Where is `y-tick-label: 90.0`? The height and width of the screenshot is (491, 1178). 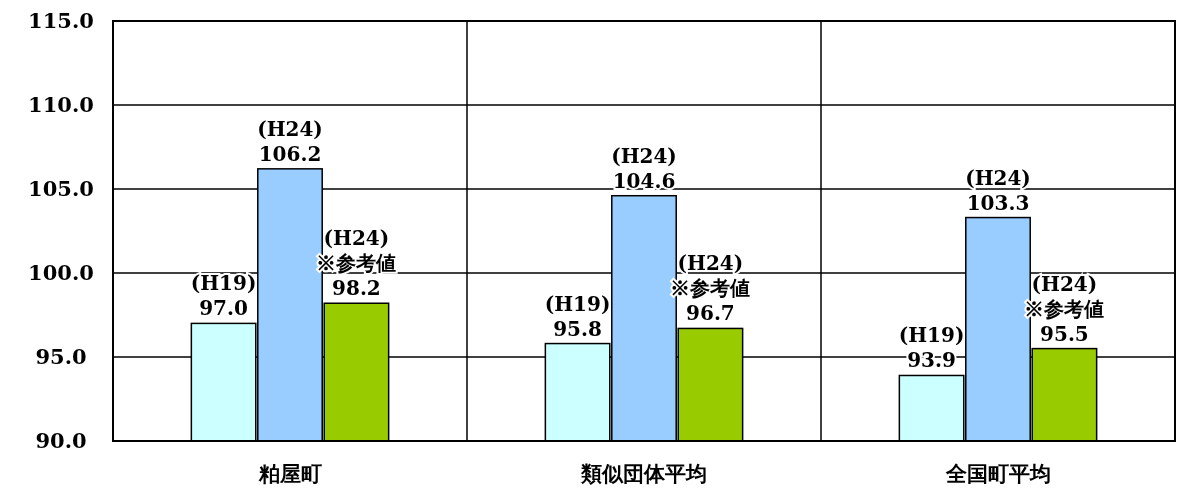
y-tick-label: 90.0 is located at coordinates (61, 440).